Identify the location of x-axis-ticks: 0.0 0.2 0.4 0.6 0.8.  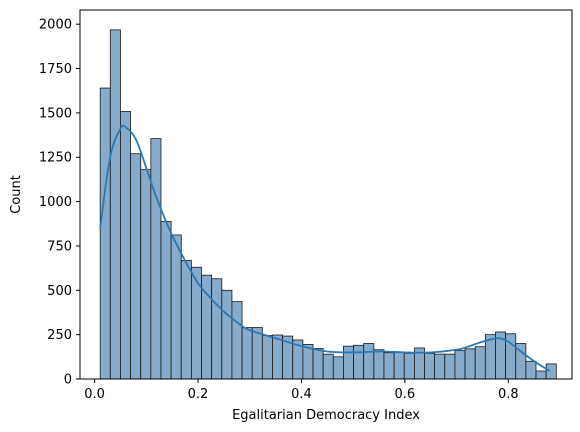
(301, 390).